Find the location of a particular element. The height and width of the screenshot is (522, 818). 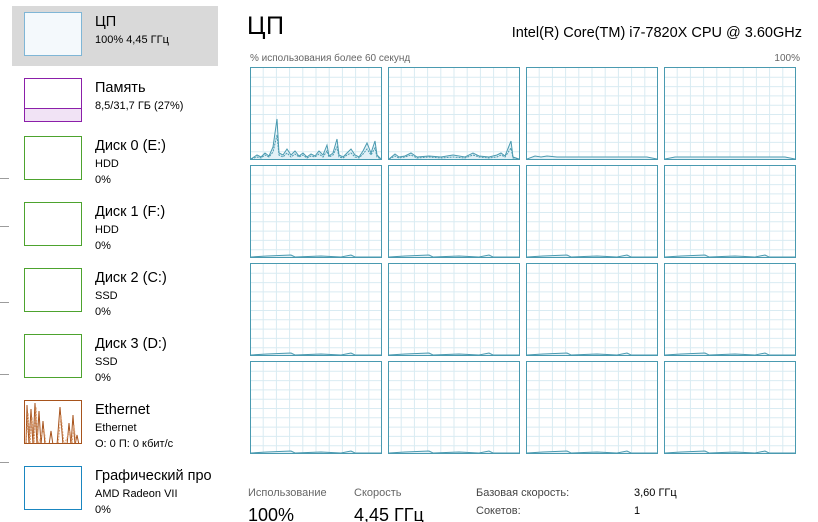

sidebar-item-label: Диск 2 (C:) is located at coordinates (131, 278).